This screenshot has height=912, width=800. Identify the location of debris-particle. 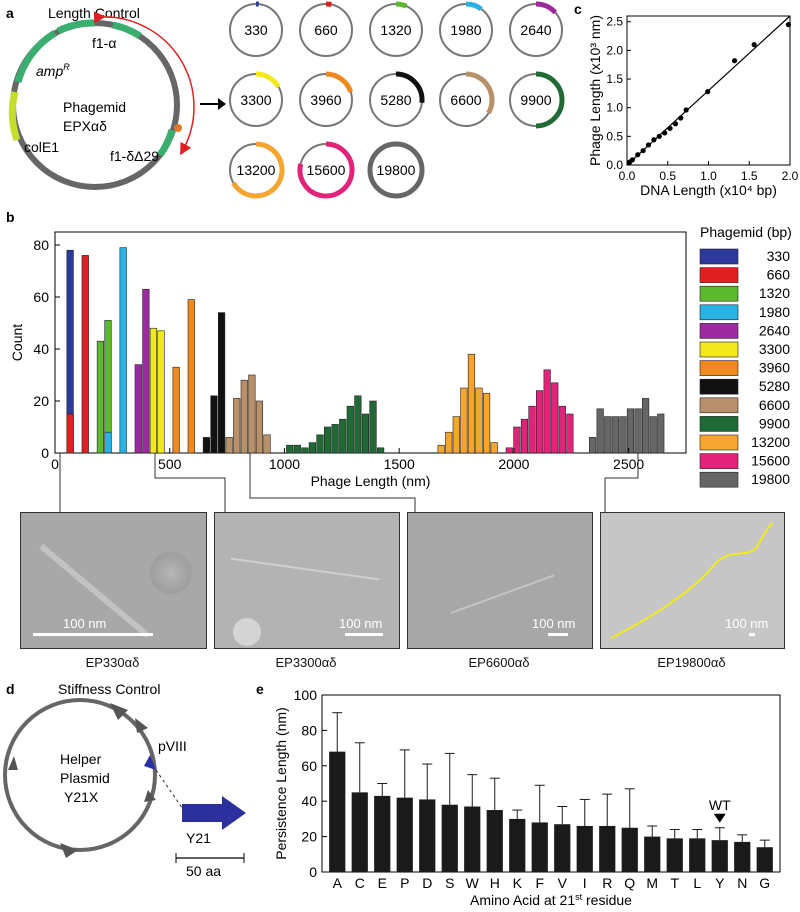
(247, 632).